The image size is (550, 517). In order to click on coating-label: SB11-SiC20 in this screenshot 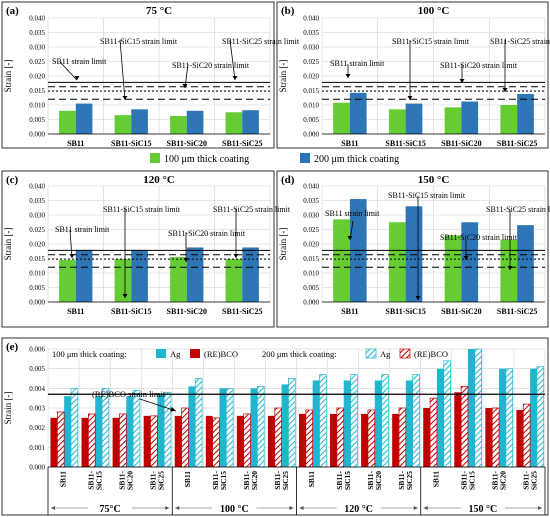, I will do `click(126, 481)`.